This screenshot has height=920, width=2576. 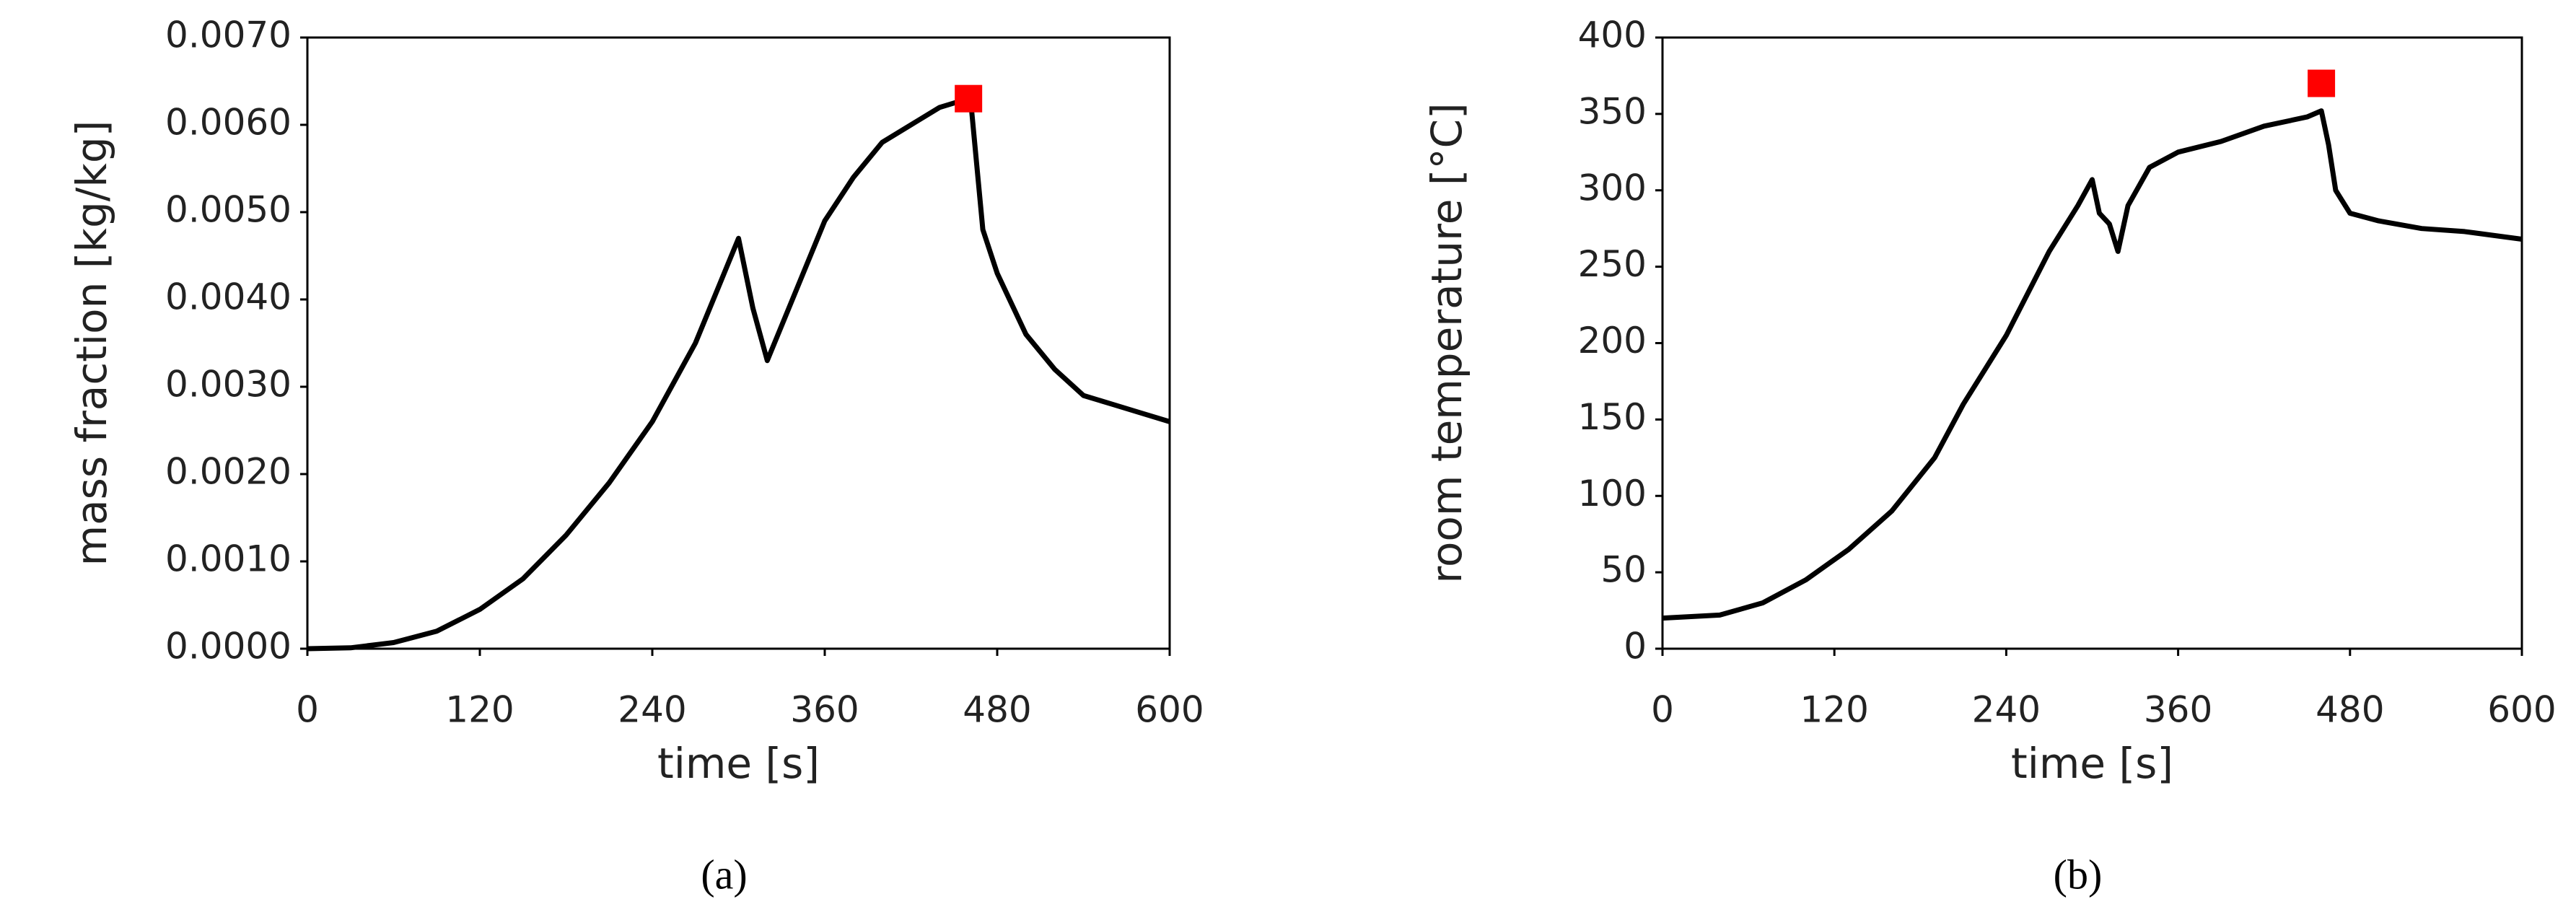 I want to click on y-tick-label: 0.0070, so click(x=228, y=35).